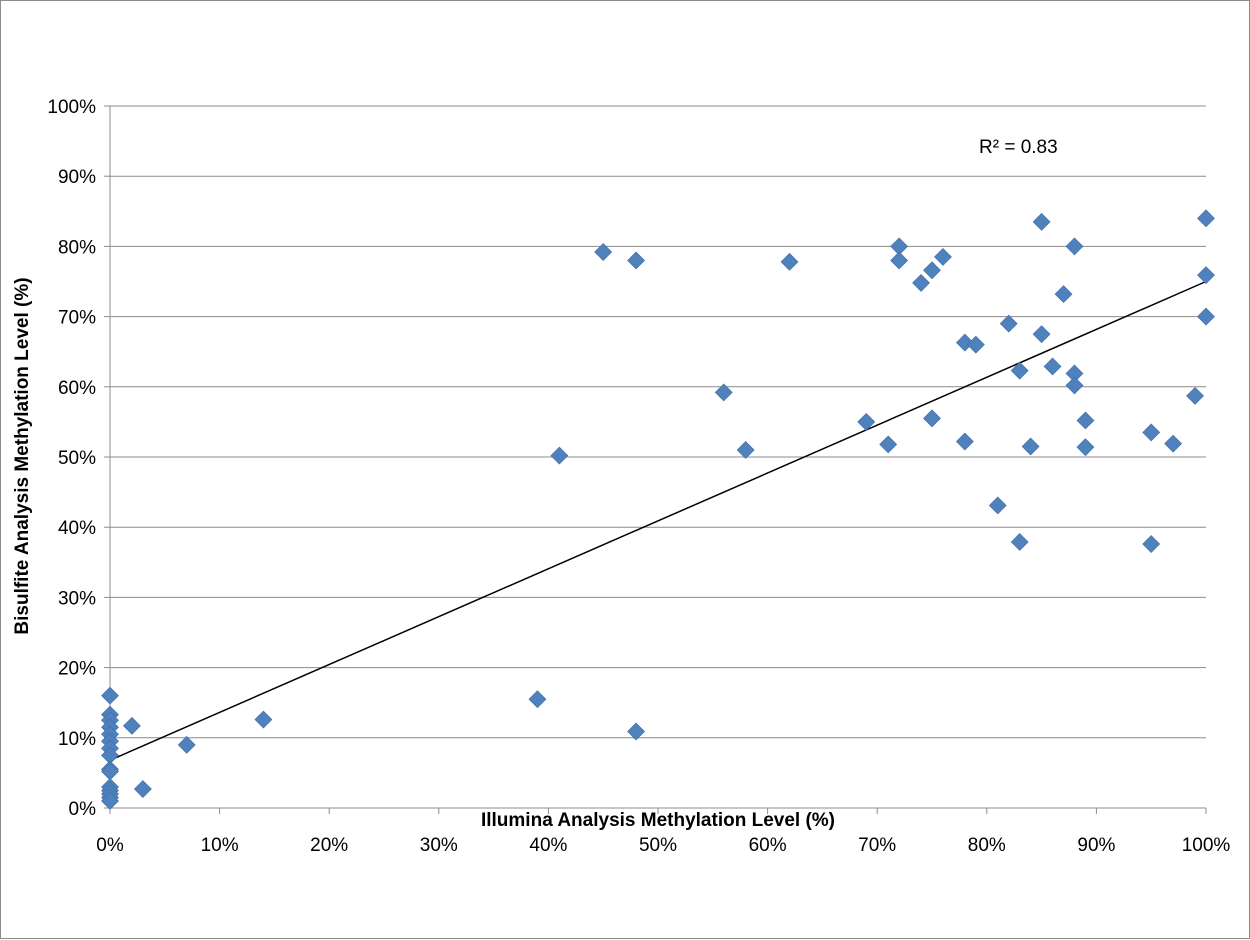 The width and height of the screenshot is (1250, 940). What do you see at coordinates (77, 247) in the screenshot?
I see `y-tick-label: 80%` at bounding box center [77, 247].